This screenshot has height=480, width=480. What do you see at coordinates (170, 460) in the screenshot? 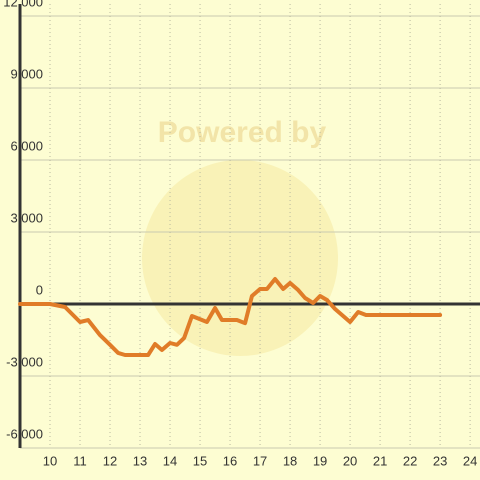
I see `x-tick-label: 14` at bounding box center [170, 460].